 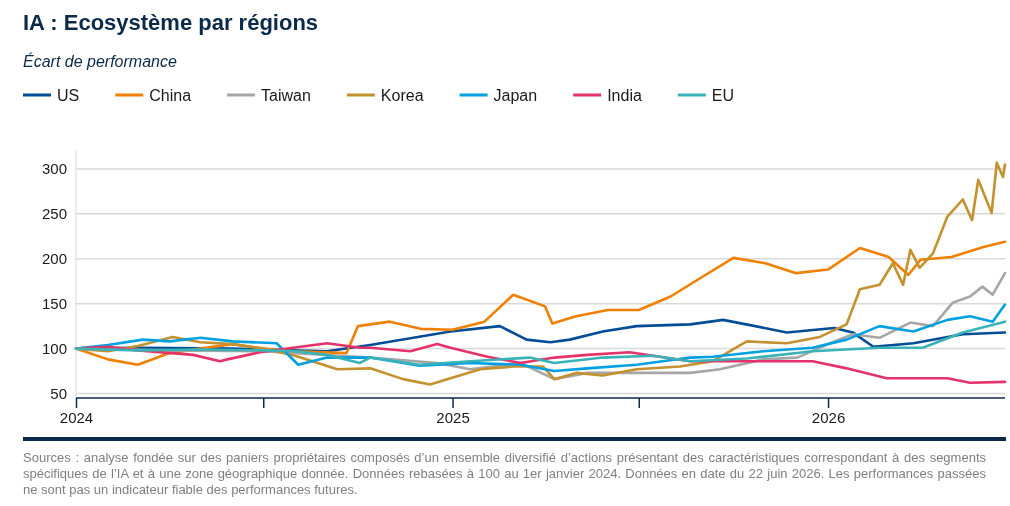 What do you see at coordinates (504, 474) in the screenshot?
I see `source-note: Sources : analyse fondée sur des paniers propriétaires composés d’un ensemble diversifié d’actions présentant des caractéristiques correspondant à des segments spécifiques de l’IA et à une zone géographique donnée. Données rebasées à 100 au 1er janvier 2024. Données en date du 22 juin 2026. Les performances passées ne sont pas un indicateur fiable des performances futures.` at bounding box center [504, 474].